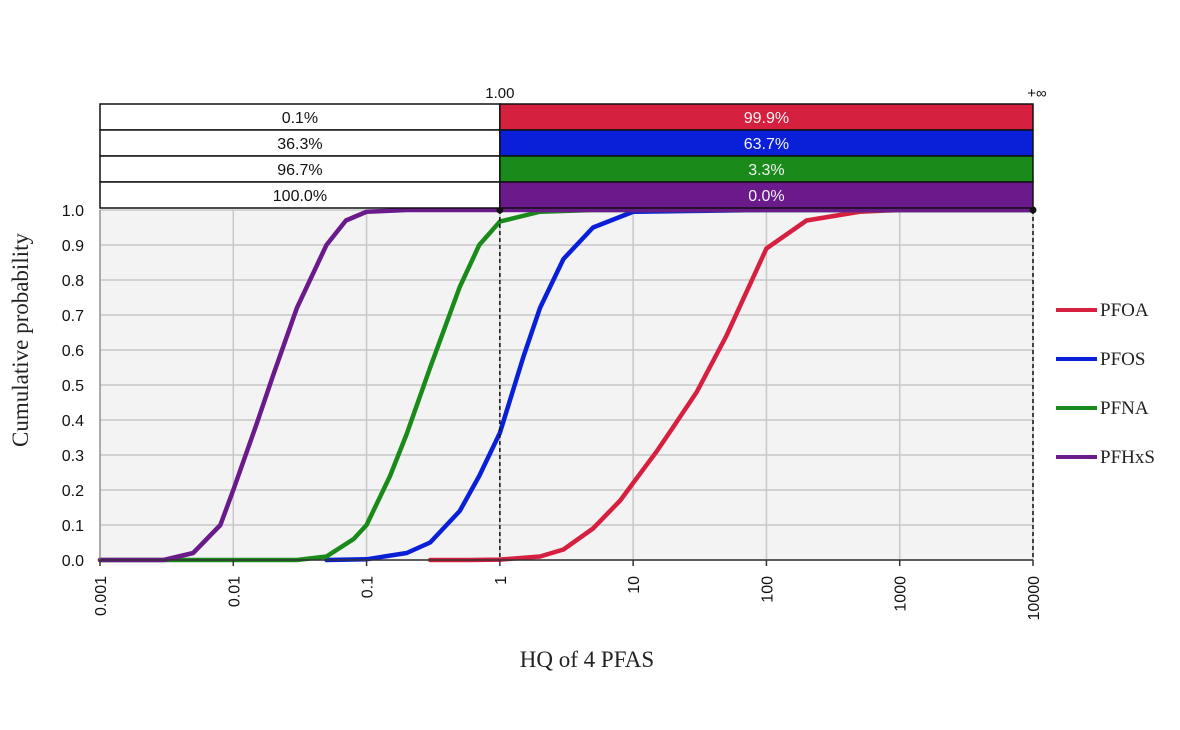 The image size is (1180, 730). What do you see at coordinates (1034, 598) in the screenshot?
I see `x-tick-label: 10000` at bounding box center [1034, 598].